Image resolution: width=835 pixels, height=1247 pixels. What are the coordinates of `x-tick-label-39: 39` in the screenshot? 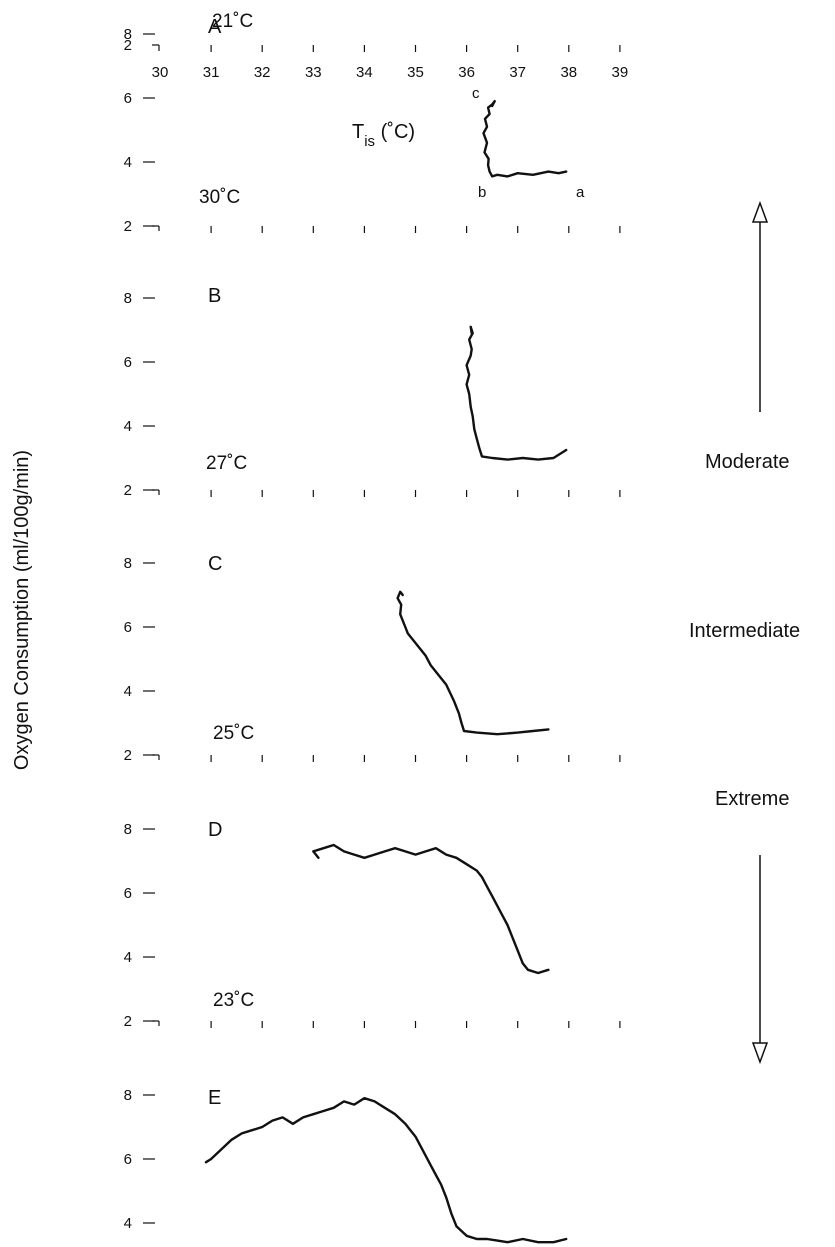 It's located at (620, 72).